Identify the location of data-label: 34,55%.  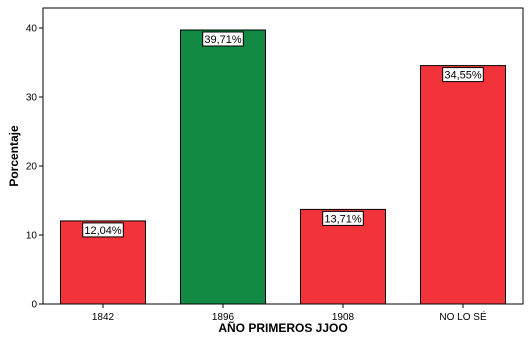
(463, 76).